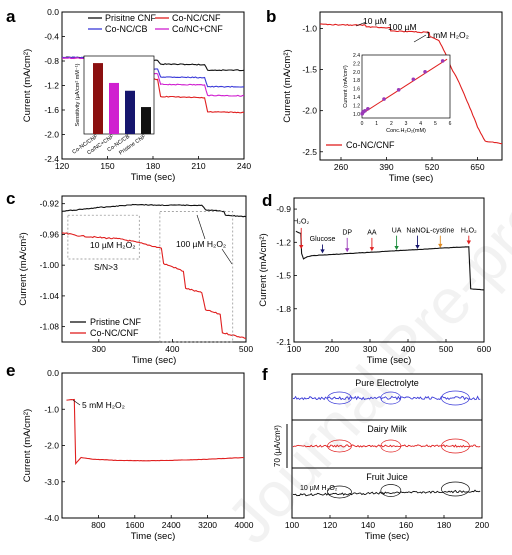 The height and width of the screenshot is (555, 512). Describe the element at coordinates (387, 477) in the screenshot. I see `series-label: Fruit Juice` at that location.